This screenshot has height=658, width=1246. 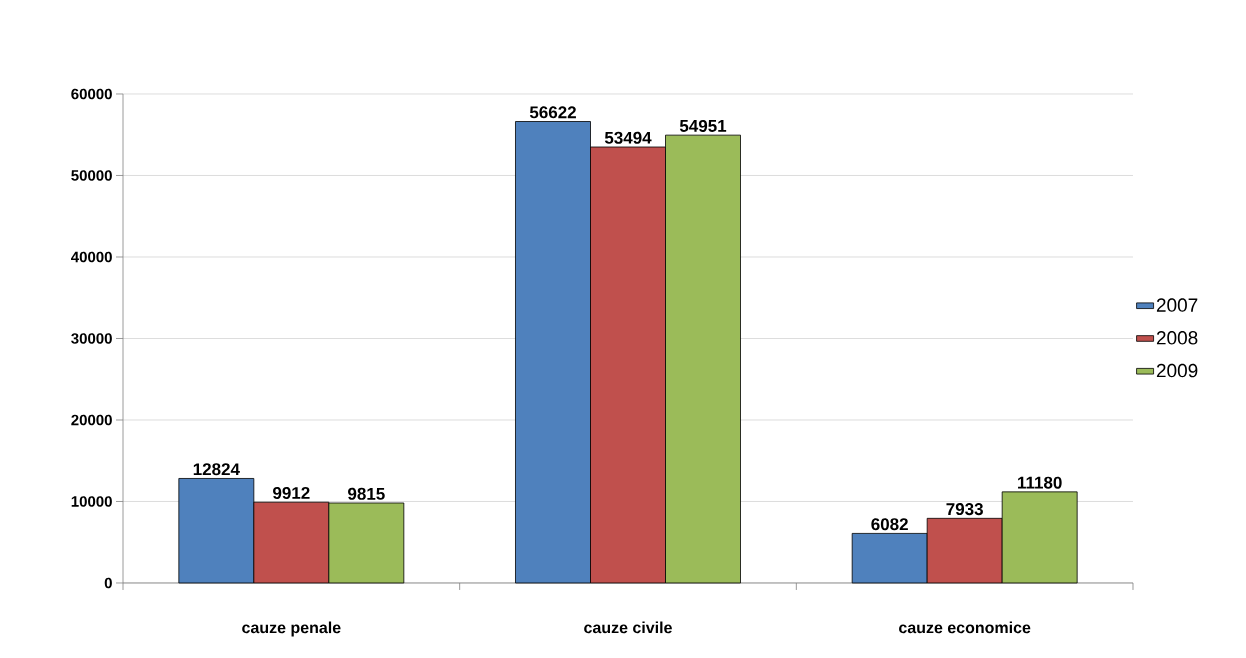 What do you see at coordinates (291, 629) in the screenshot?
I see `x-tick-label: cauze penale` at bounding box center [291, 629].